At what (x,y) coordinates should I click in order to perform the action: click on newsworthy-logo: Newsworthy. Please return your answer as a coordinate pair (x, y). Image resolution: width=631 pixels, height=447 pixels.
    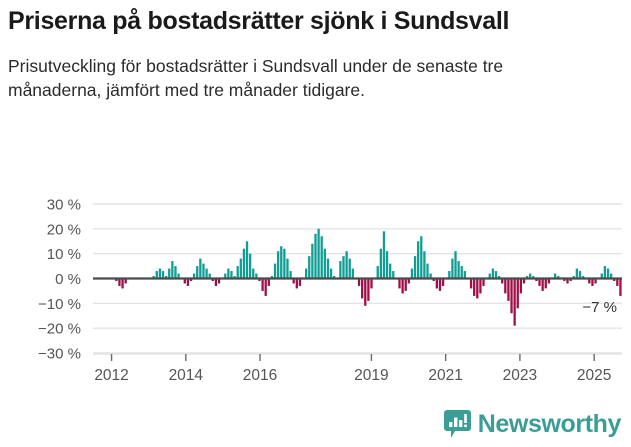
    Looking at the image, I should click on (532, 424).